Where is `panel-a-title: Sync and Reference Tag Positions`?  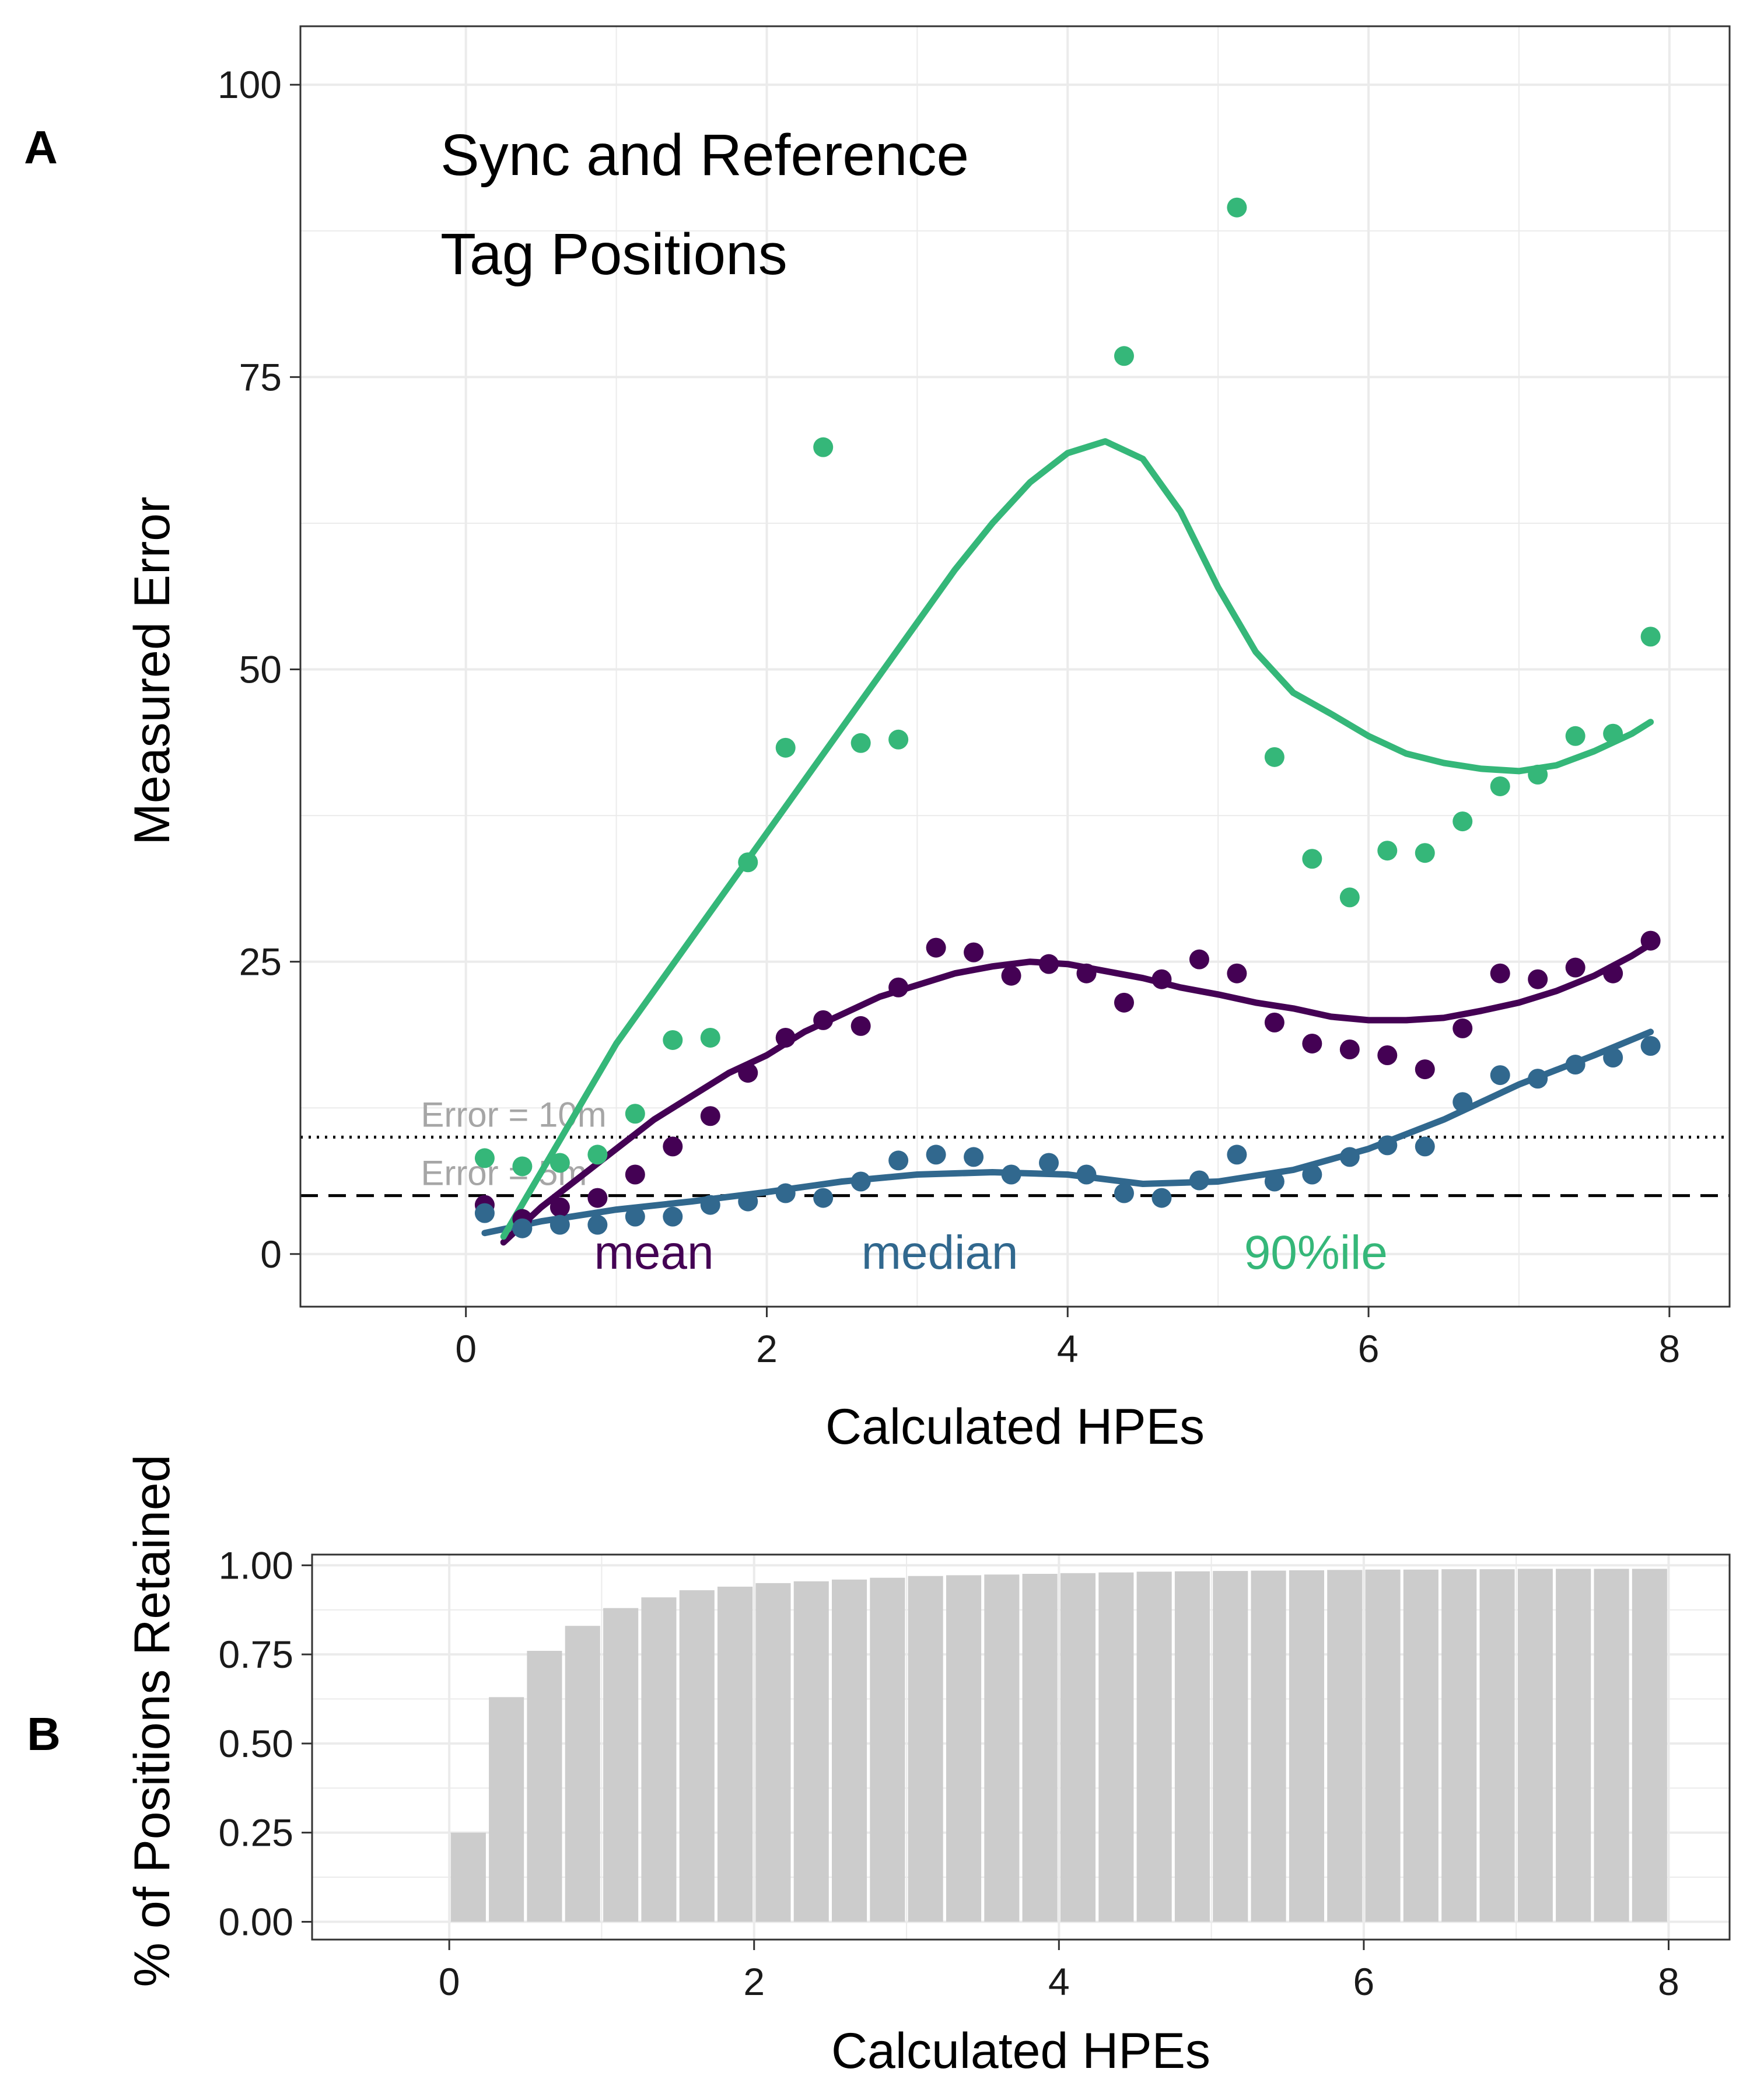
panel-a-title: Sync and Reference Tag Positions is located at coordinates (704, 205).